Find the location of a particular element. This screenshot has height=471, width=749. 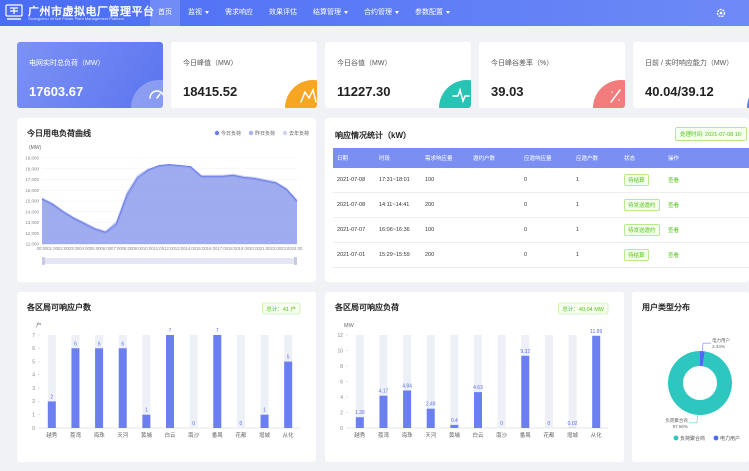

data-label: 1 is located at coordinates (146, 411).